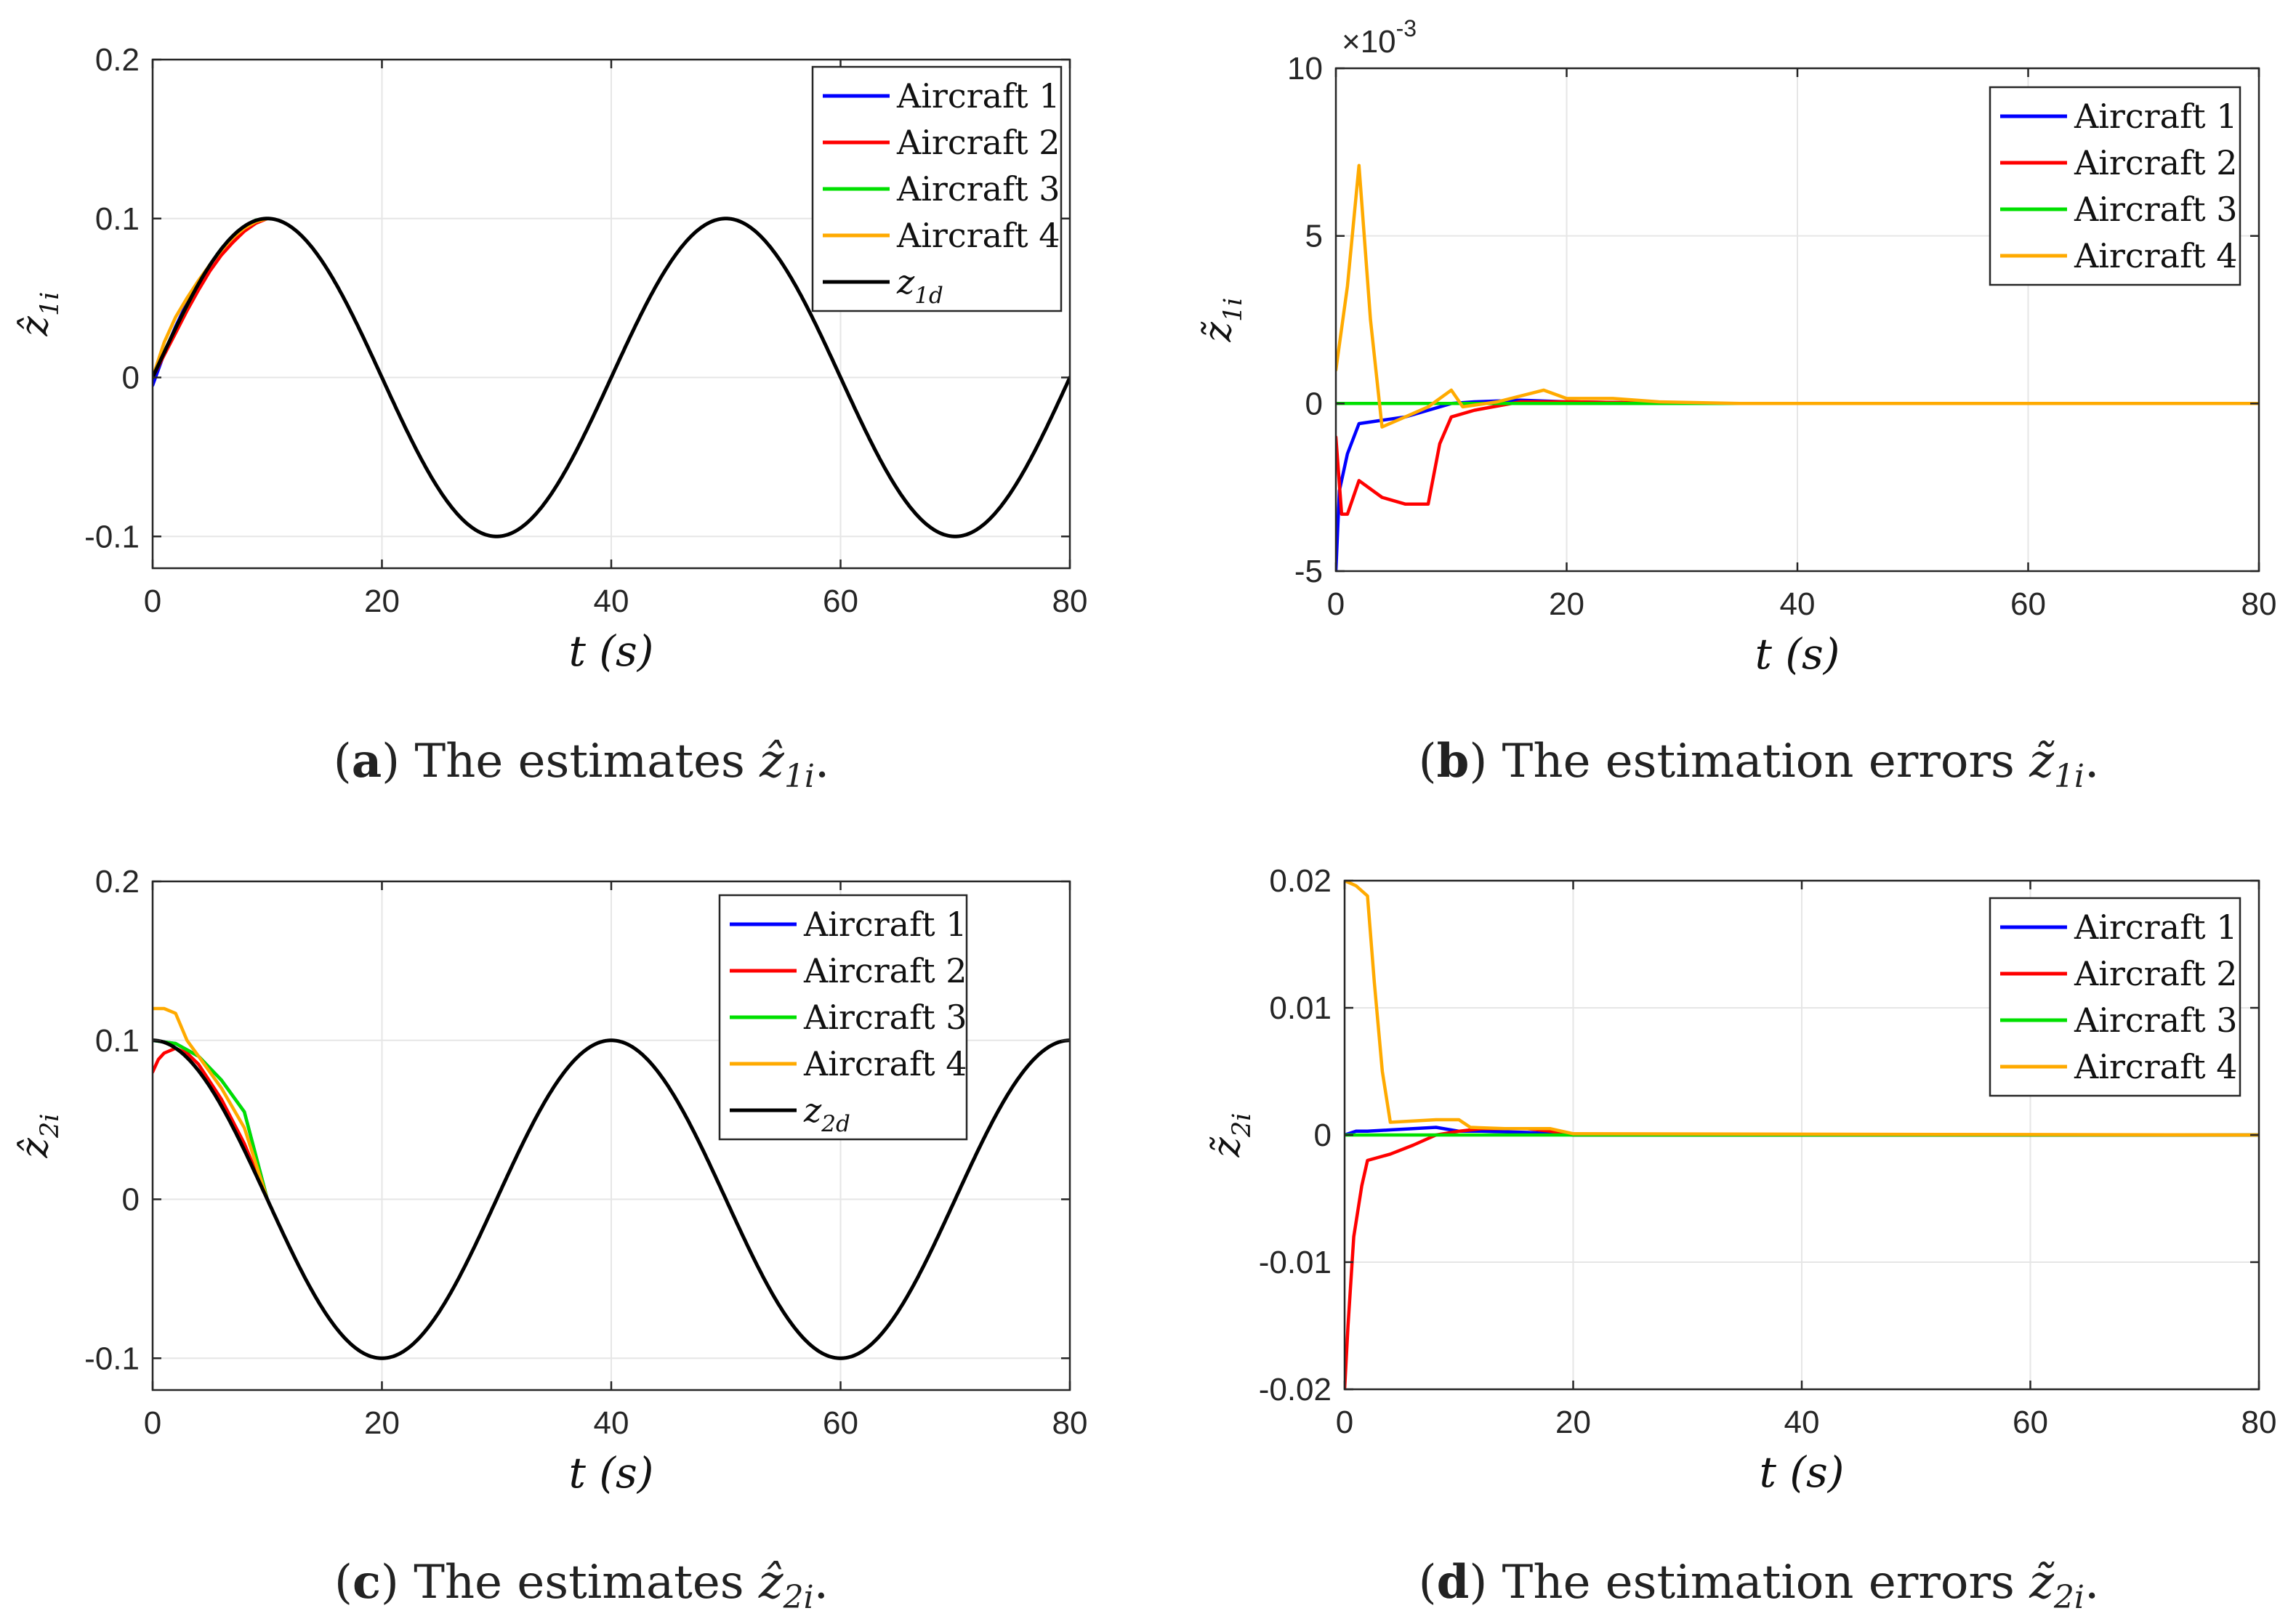 This screenshot has height=1624, width=2296. What do you see at coordinates (2156, 927) in the screenshot?
I see `legend-label-d-0: Aircraft 1` at bounding box center [2156, 927].